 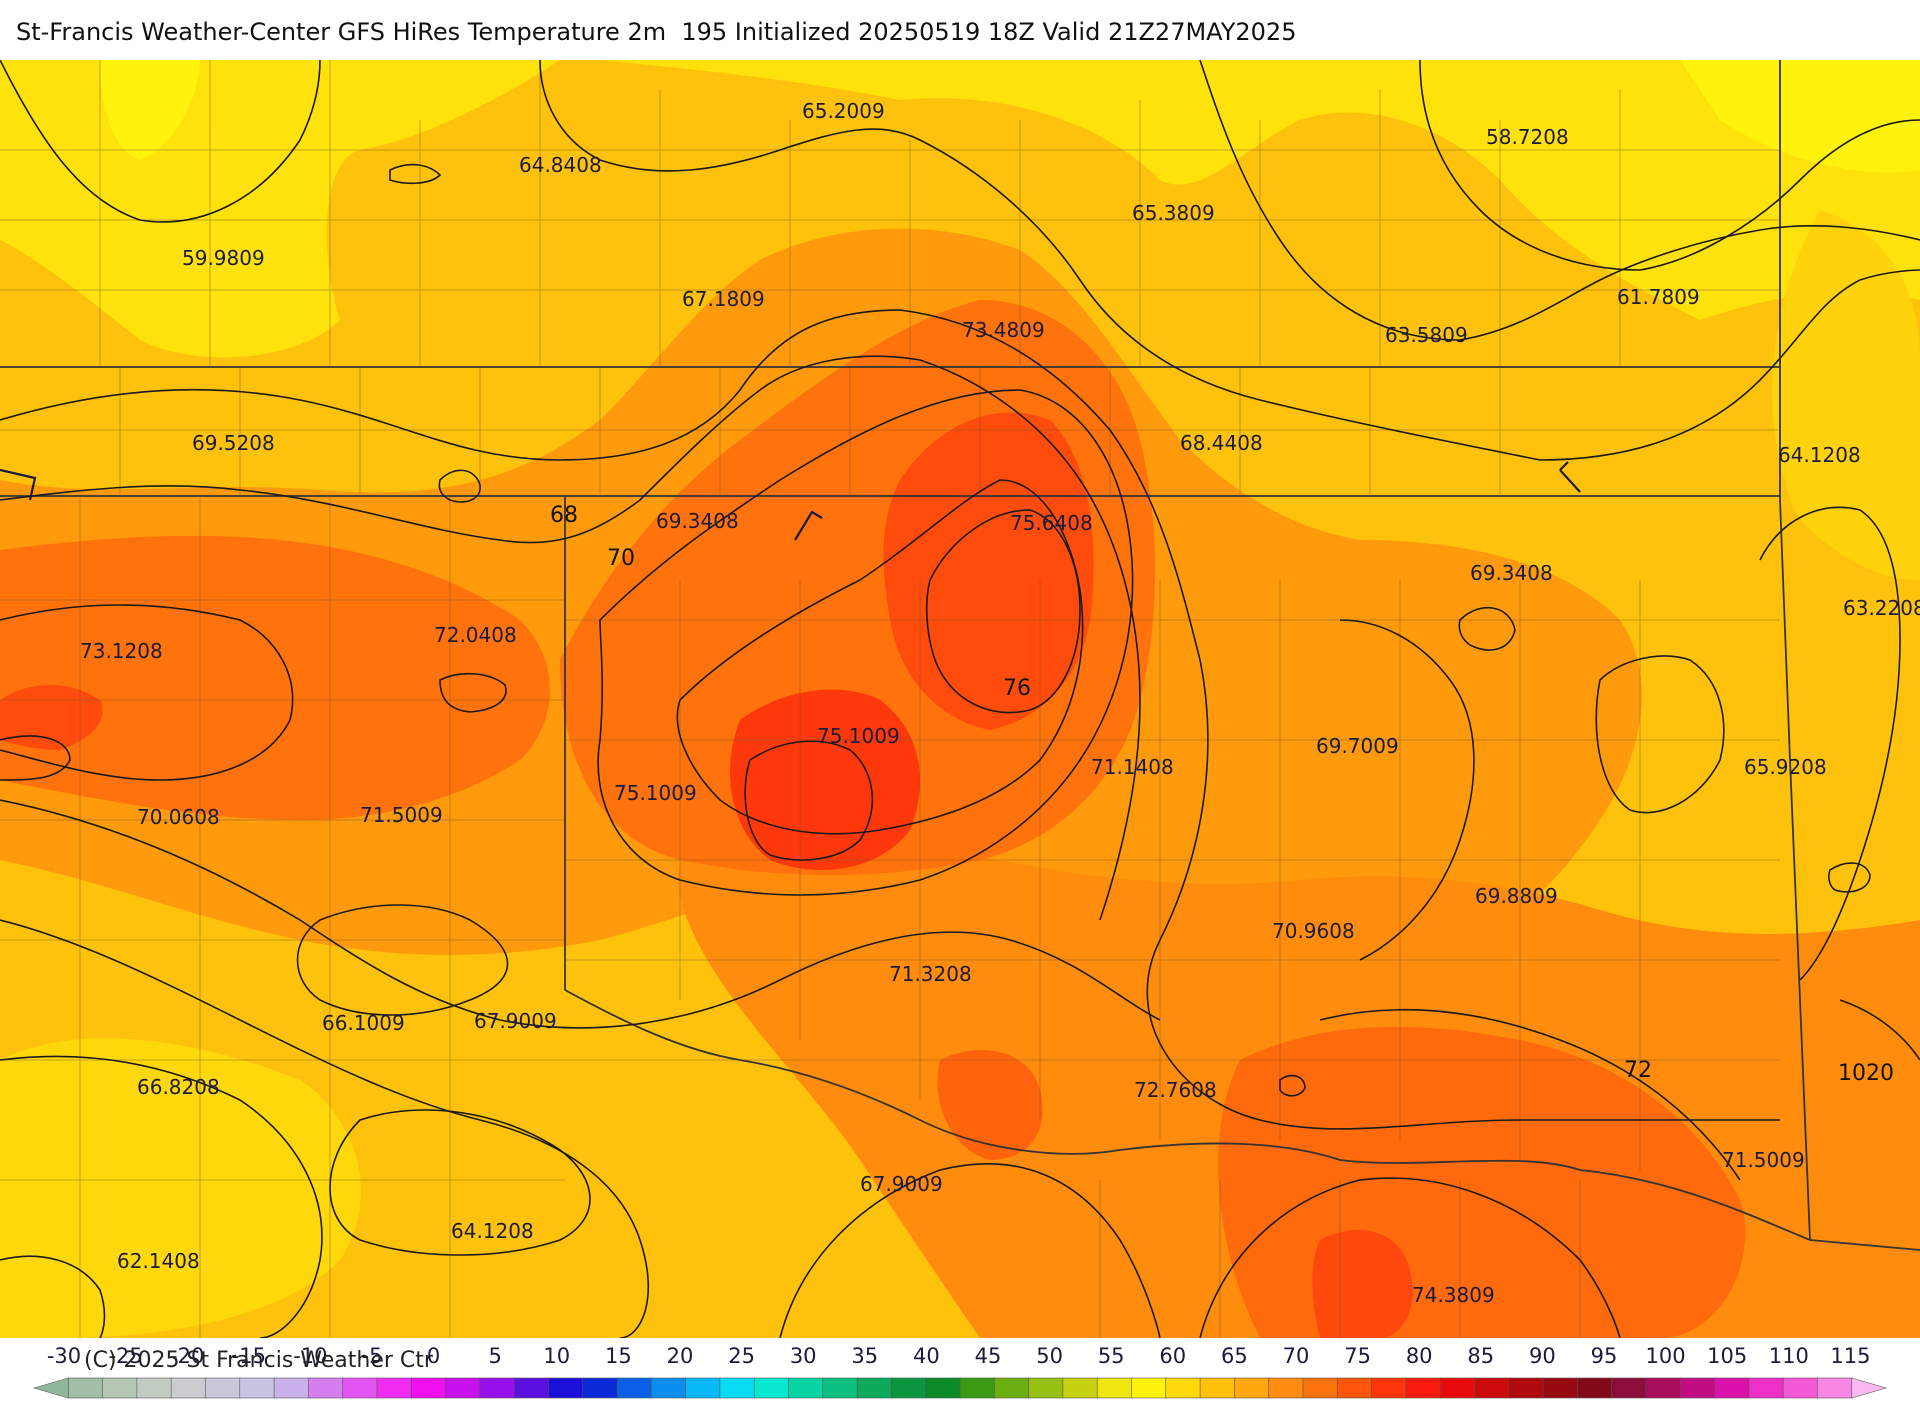 What do you see at coordinates (1003, 330) in the screenshot?
I see `temp-label: 73.4809` at bounding box center [1003, 330].